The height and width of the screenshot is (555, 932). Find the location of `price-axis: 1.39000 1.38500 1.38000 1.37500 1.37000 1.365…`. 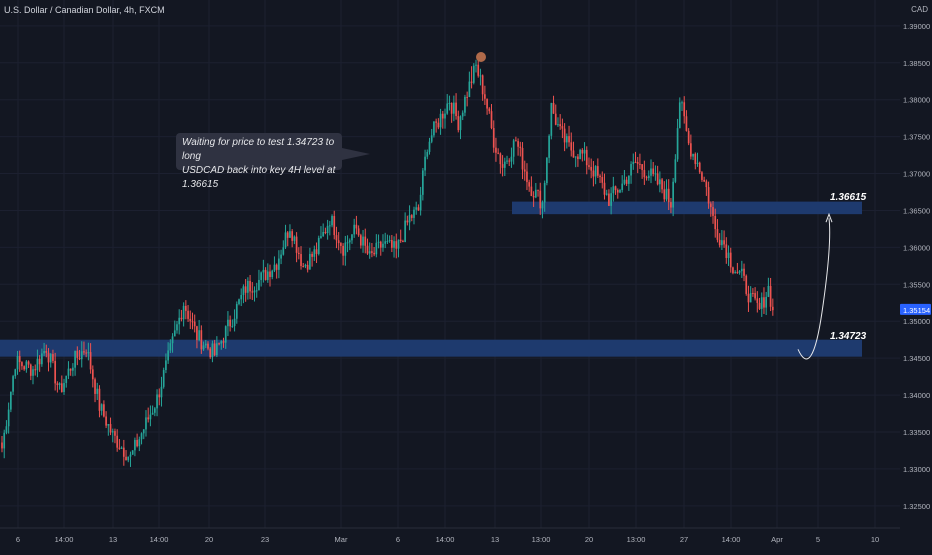

price-axis: 1.39000 1.38500 1.38000 1.37500 1.37000 1.365… is located at coordinates (916, 275).